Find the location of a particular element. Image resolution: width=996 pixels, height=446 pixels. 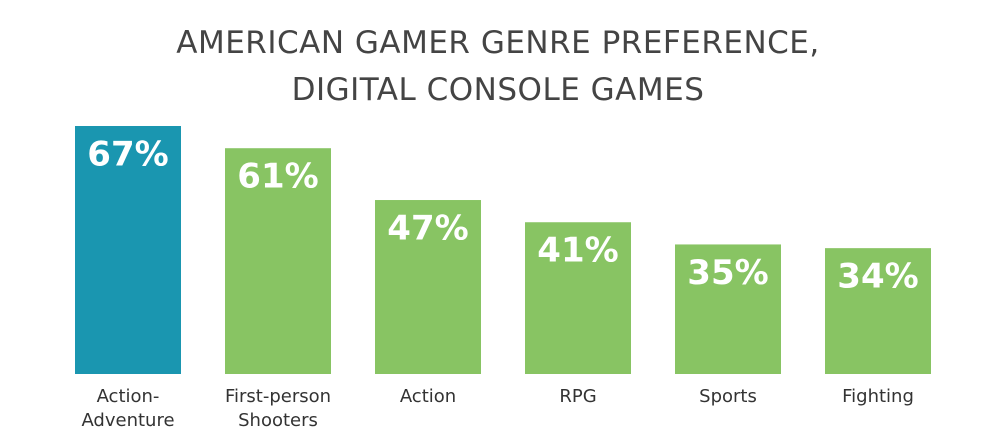

category-label: Action is located at coordinates (428, 396).